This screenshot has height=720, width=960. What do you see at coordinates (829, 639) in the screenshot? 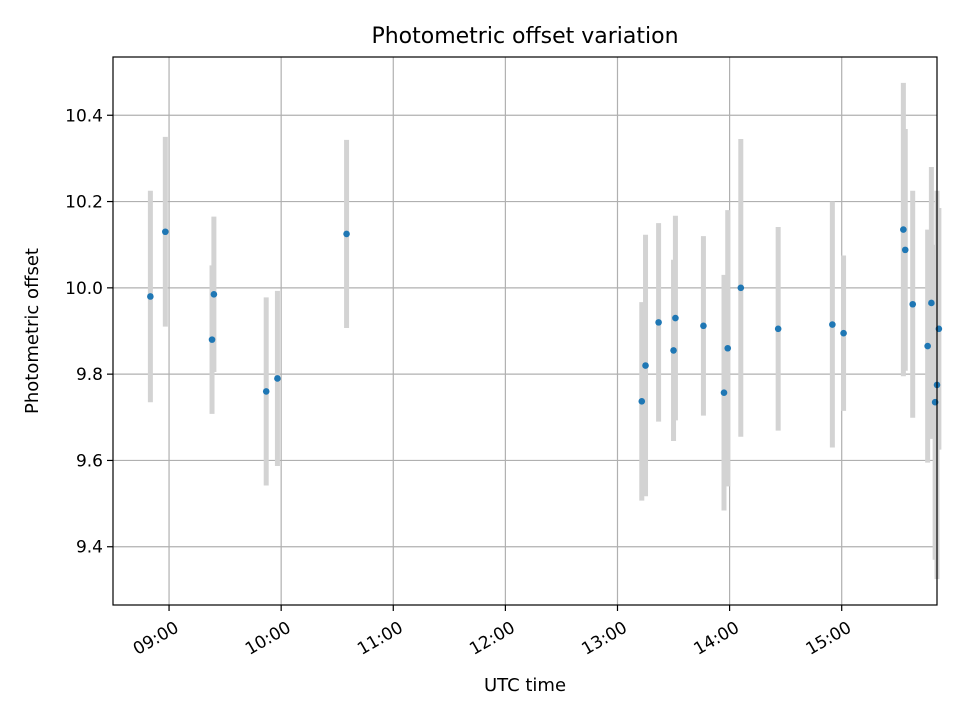
I see `x-tick-label: 15:00` at bounding box center [829, 639].